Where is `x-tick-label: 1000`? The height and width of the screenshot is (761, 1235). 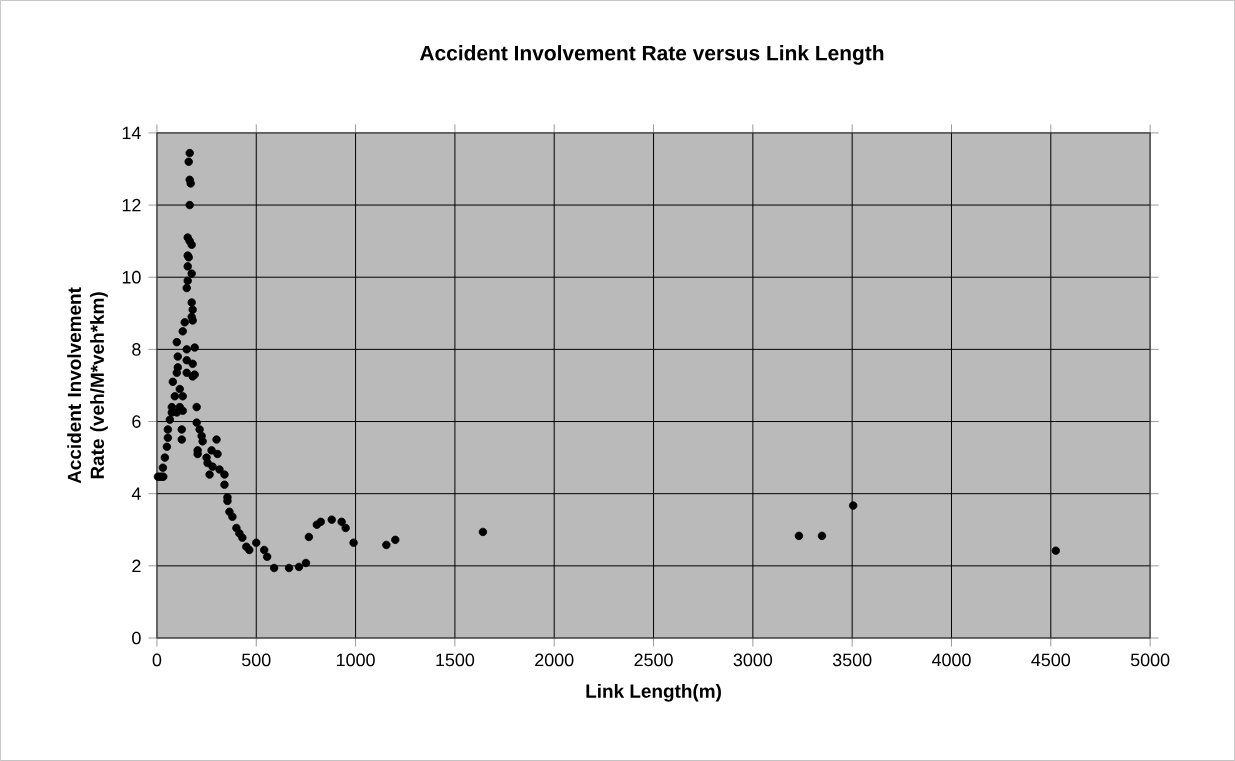
x-tick-label: 1000 is located at coordinates (356, 660).